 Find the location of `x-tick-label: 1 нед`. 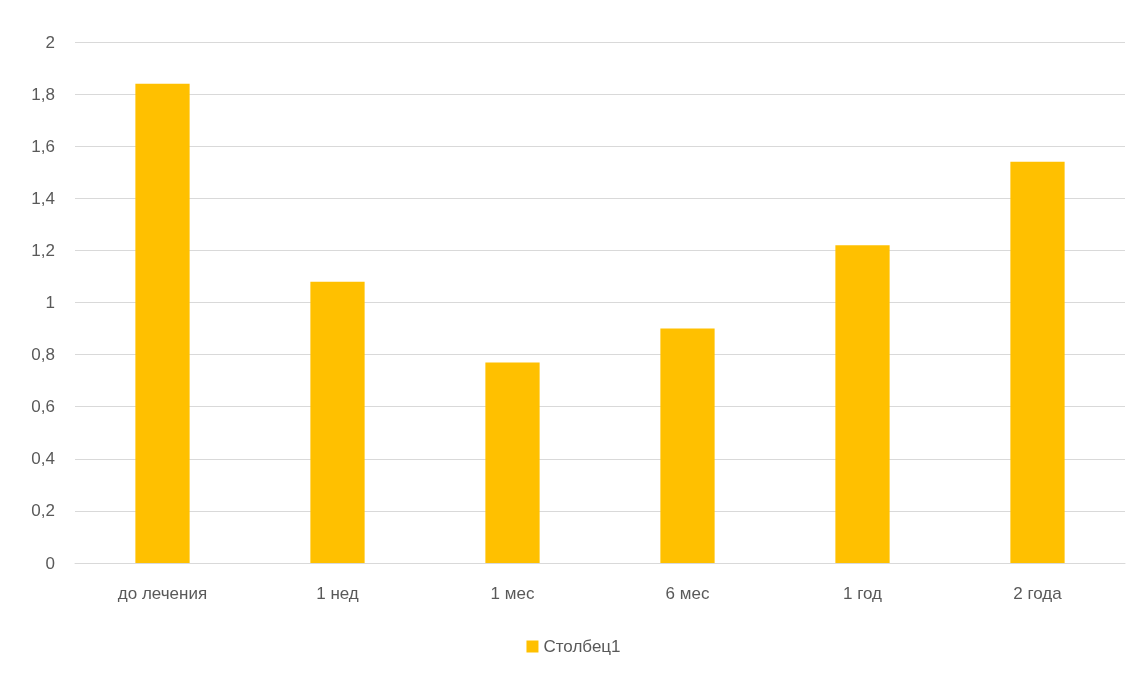

x-tick-label: 1 нед is located at coordinates (337, 593).